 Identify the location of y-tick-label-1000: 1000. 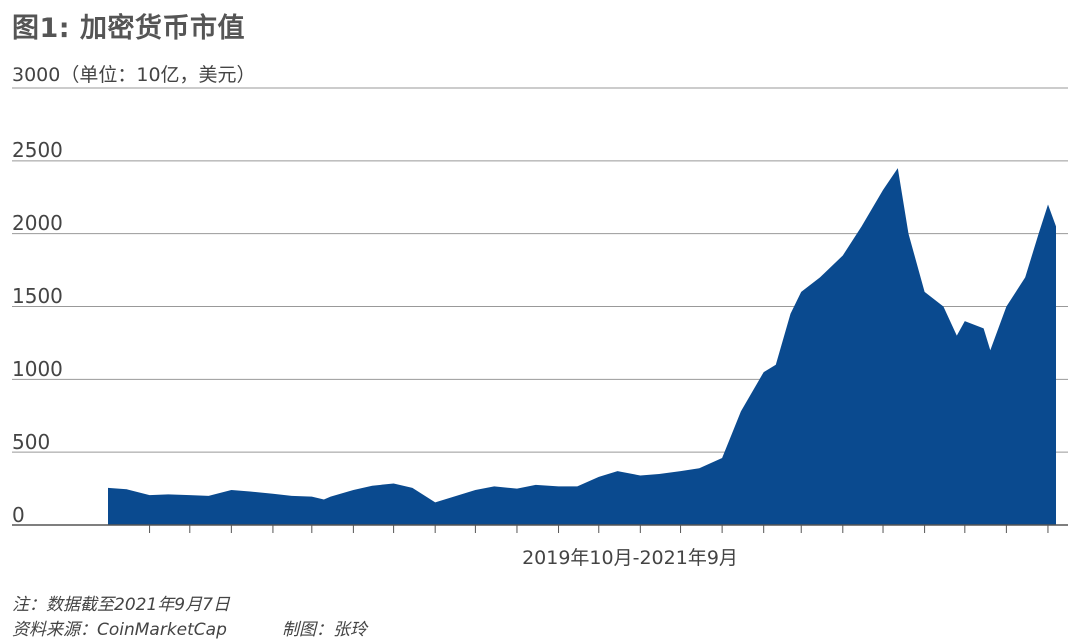
(37, 369).